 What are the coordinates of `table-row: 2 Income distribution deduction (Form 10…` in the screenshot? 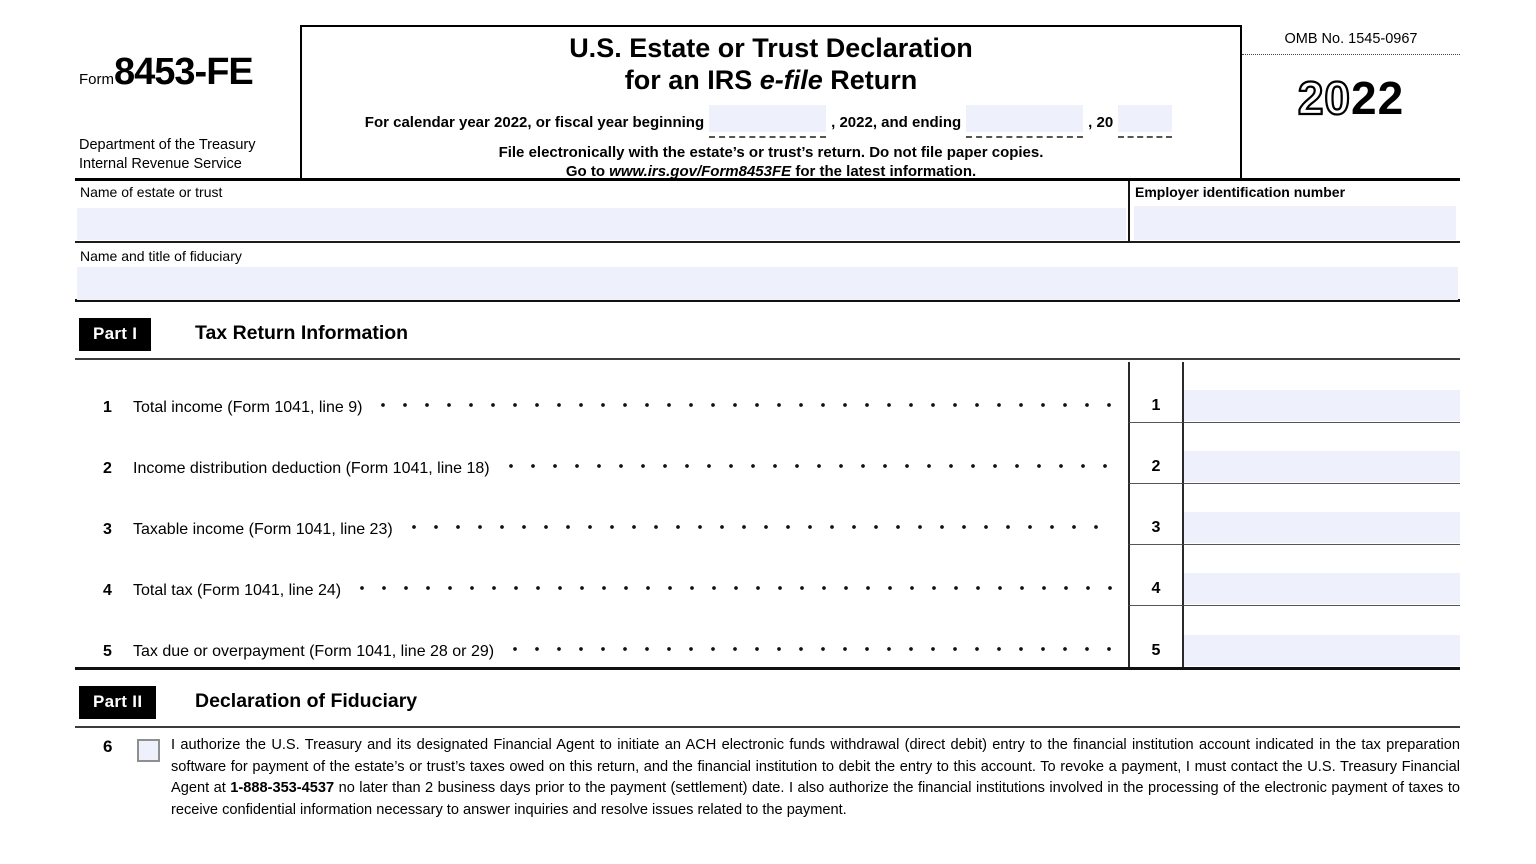 It's located at (767, 453).